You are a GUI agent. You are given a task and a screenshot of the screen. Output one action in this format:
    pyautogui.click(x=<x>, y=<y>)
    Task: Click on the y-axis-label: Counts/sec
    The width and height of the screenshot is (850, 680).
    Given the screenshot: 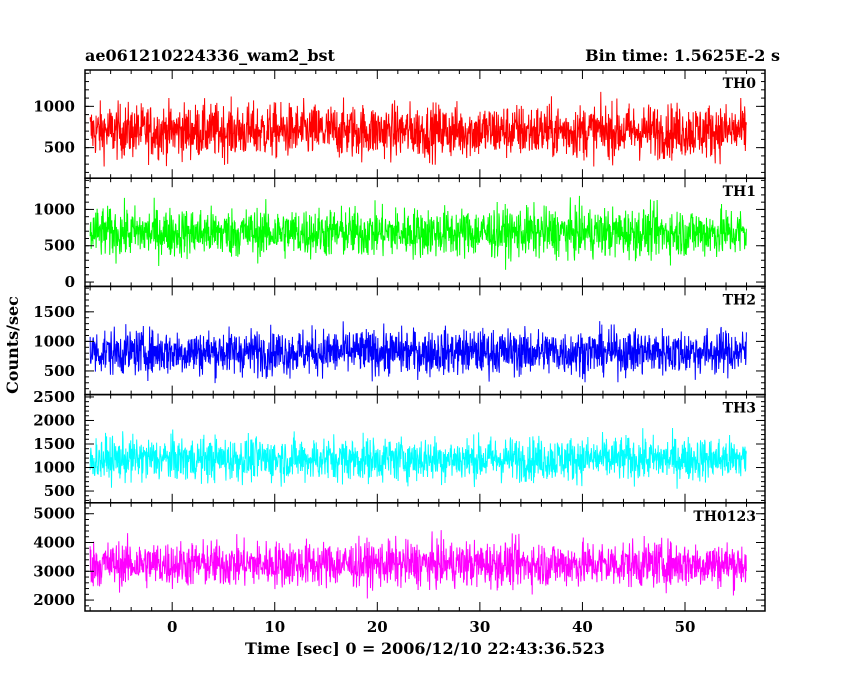 What is the action you would take?
    pyautogui.click(x=12, y=345)
    